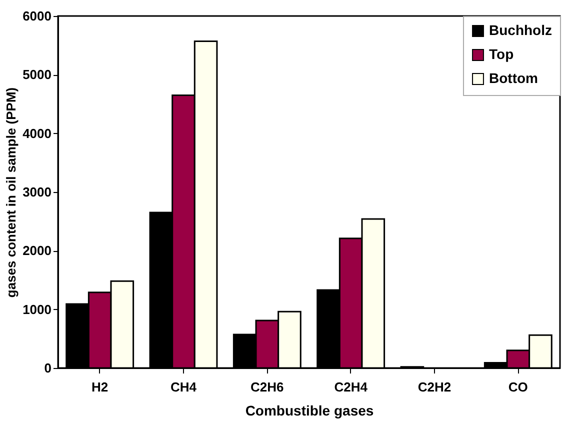 Image resolution: width=565 pixels, height=423 pixels. What do you see at coordinates (11, 192) in the screenshot?
I see `y-axis-title: gases content in oil sample (PPM)` at bounding box center [11, 192].